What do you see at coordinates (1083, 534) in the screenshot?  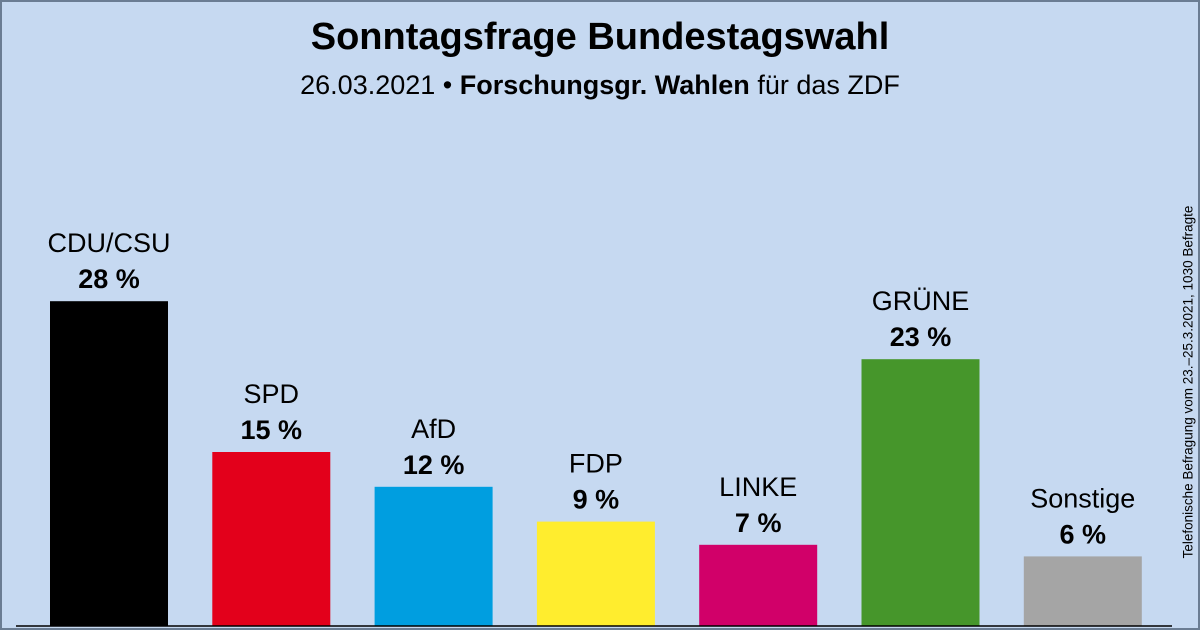 I see `value-label-sonstige: 6 %` at bounding box center [1083, 534].